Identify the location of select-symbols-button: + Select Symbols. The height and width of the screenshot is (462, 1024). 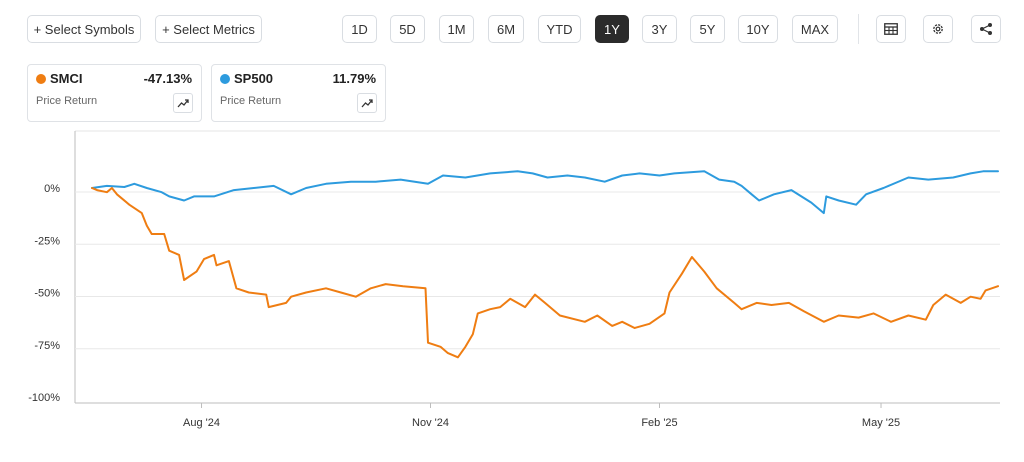
(84, 29).